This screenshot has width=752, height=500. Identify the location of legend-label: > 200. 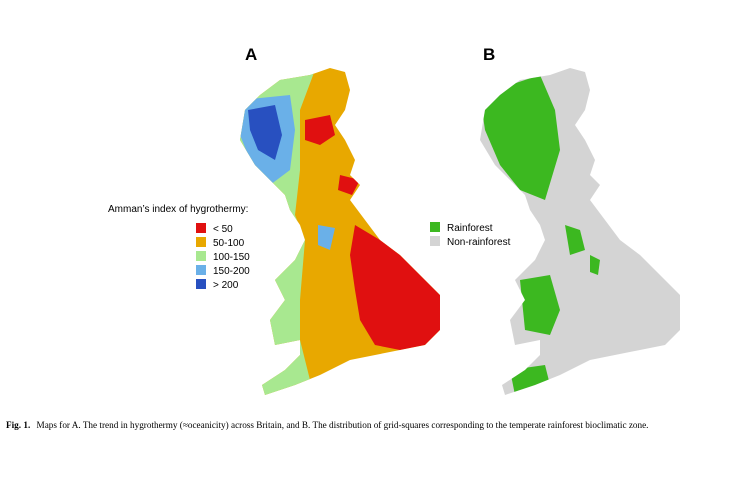
(226, 285).